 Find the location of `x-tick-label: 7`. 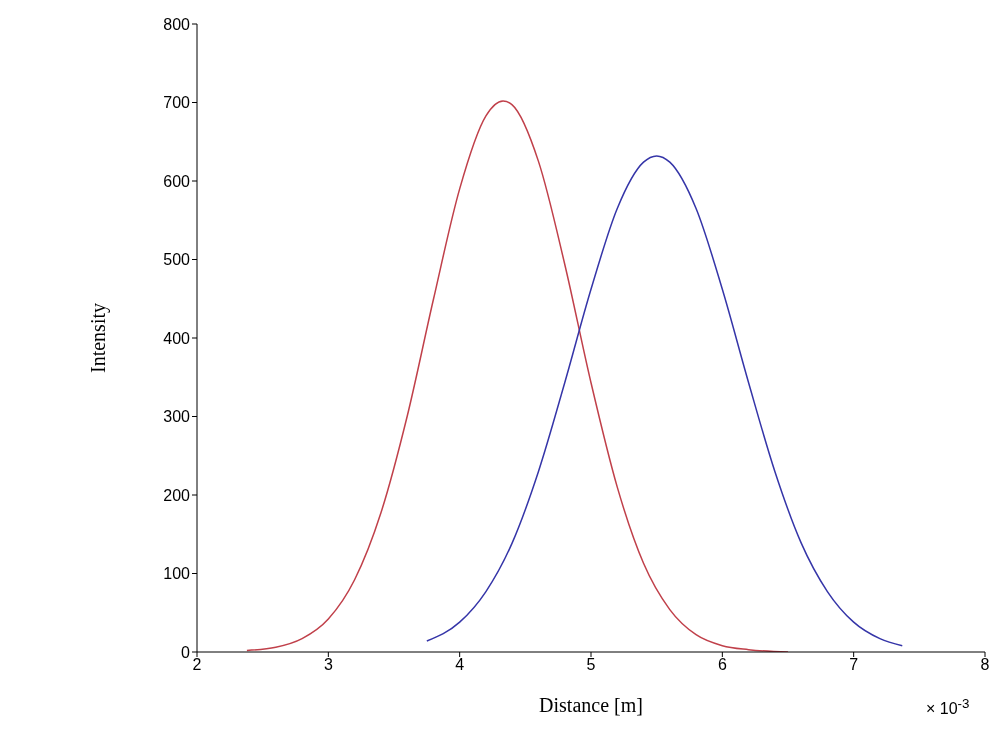

x-tick-label: 7 is located at coordinates (854, 665).